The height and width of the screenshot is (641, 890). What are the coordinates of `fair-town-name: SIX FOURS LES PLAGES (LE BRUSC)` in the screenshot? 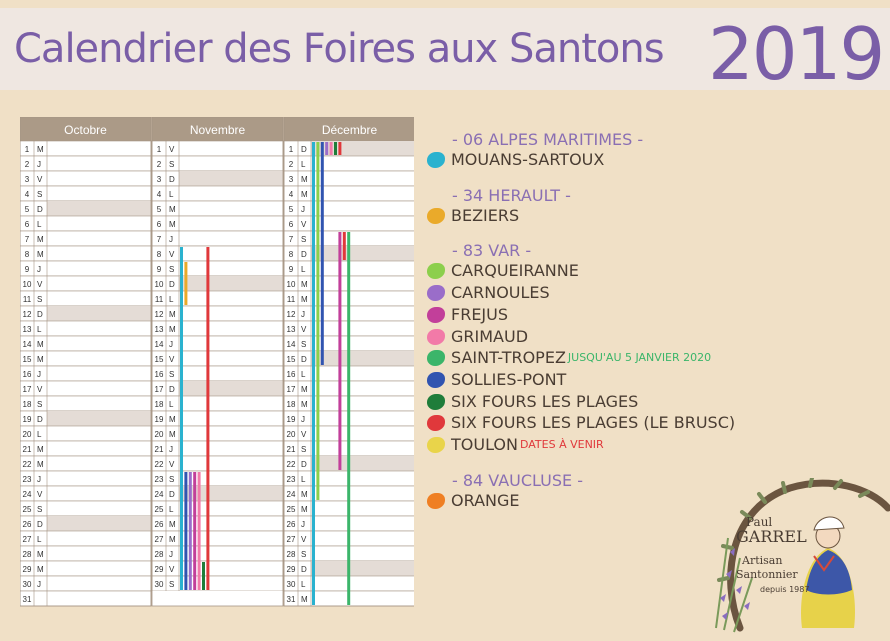 It's located at (593, 422).